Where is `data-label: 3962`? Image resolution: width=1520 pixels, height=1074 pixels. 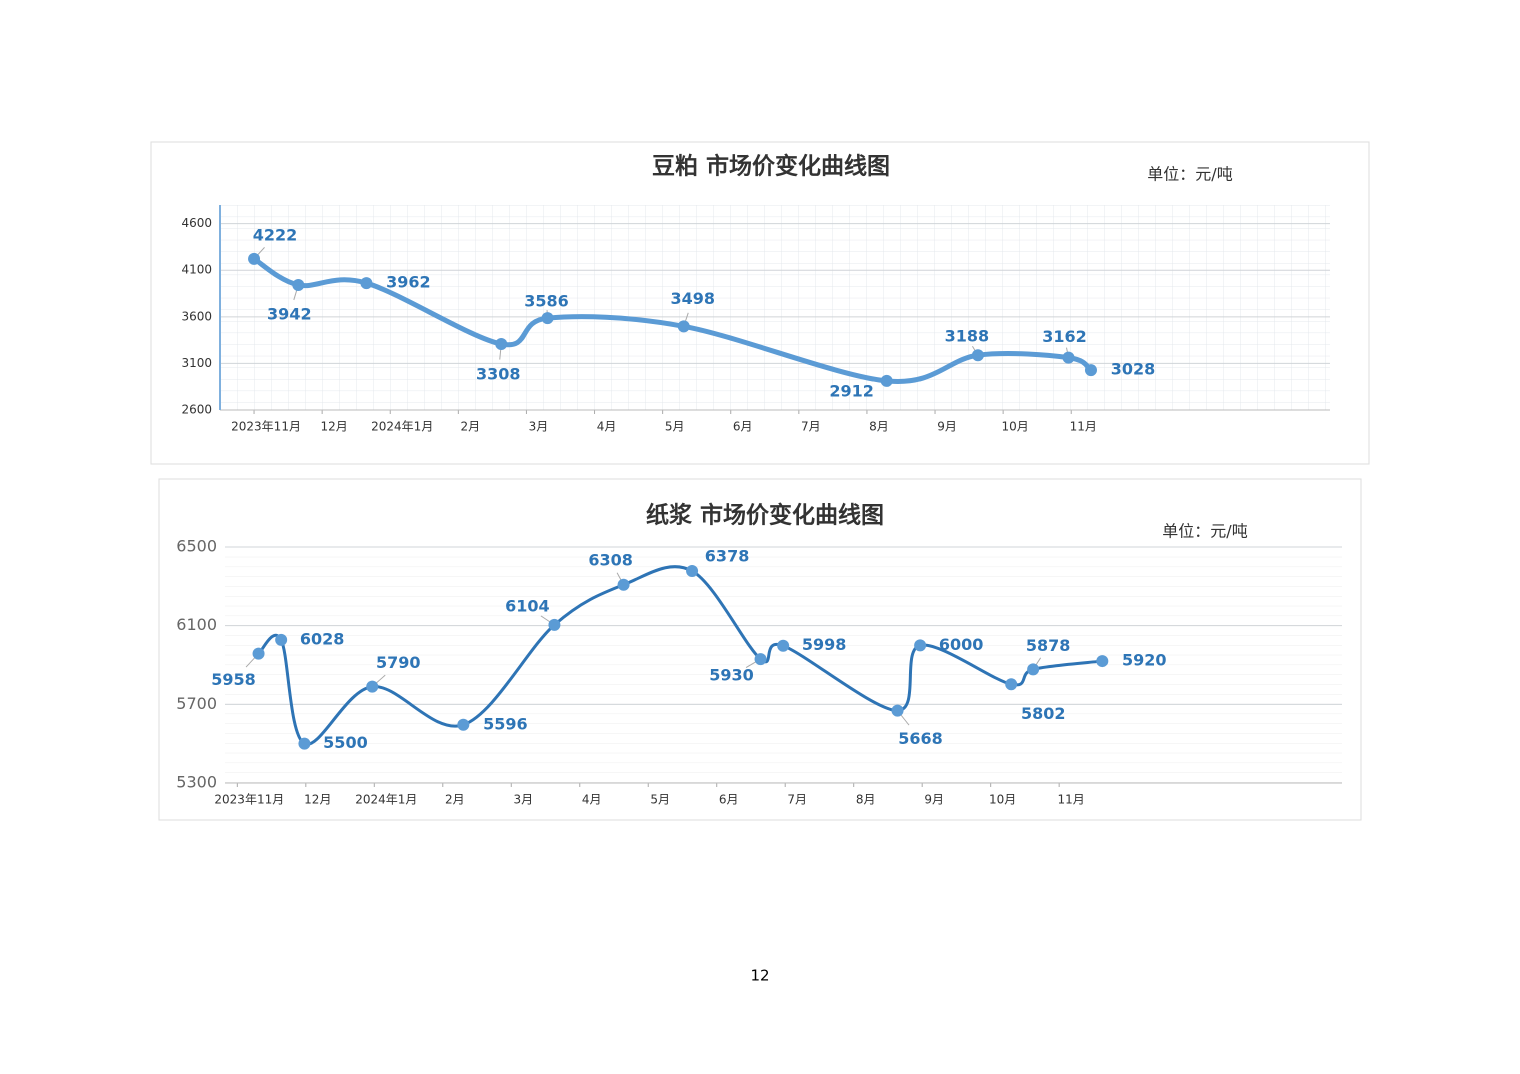
data-label: 3962 is located at coordinates (408, 282).